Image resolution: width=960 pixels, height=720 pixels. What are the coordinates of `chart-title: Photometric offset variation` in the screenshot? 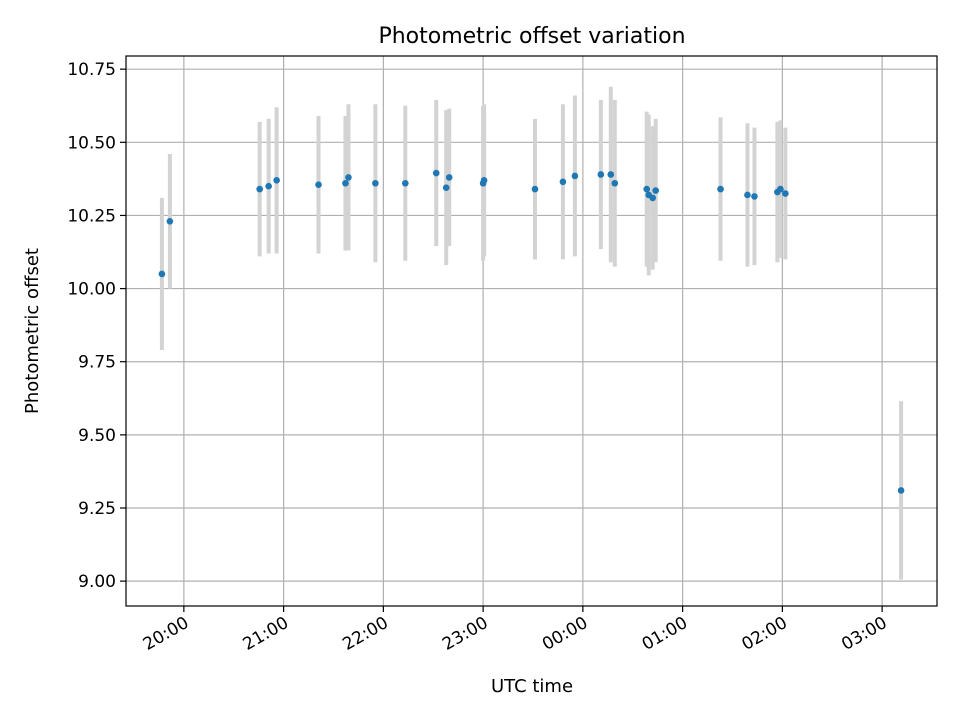 It's located at (531, 36).